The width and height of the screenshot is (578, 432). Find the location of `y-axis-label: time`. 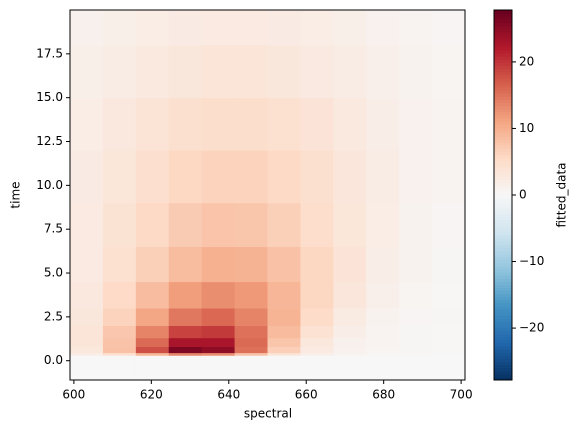

y-axis-label: time is located at coordinates (16, 194).